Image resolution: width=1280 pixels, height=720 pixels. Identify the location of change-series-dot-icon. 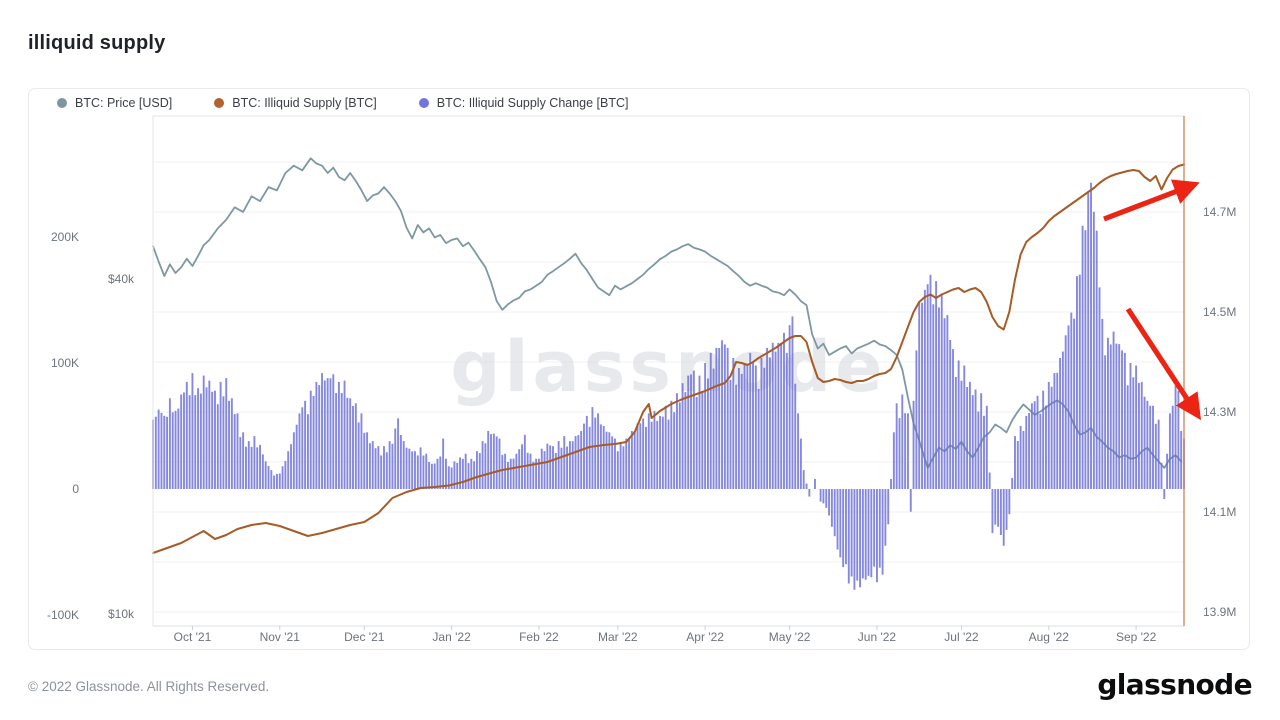
(423, 103).